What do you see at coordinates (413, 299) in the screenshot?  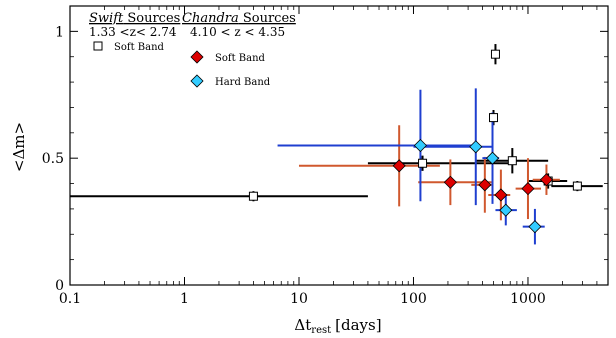 I see `x-tick-label: 100` at bounding box center [413, 299].